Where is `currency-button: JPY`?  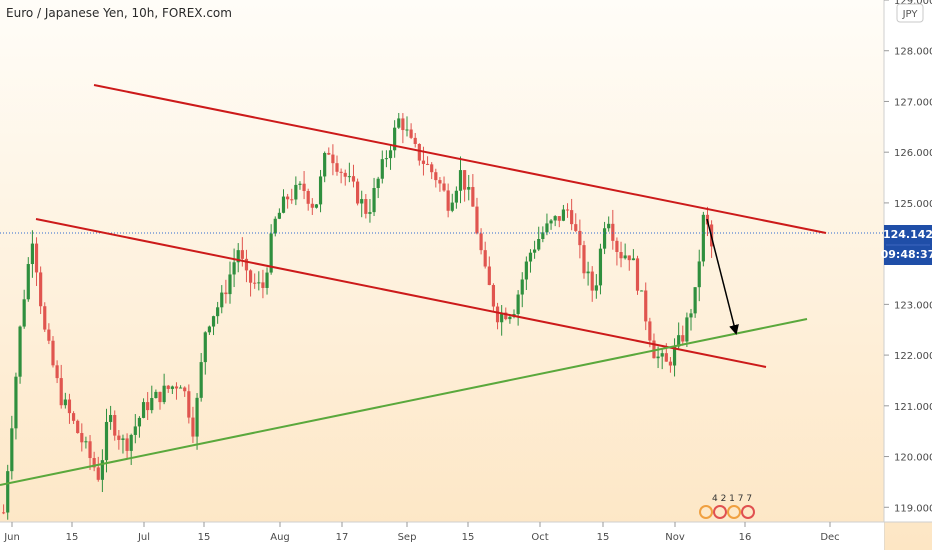
currency-button: JPY is located at coordinates (910, 13).